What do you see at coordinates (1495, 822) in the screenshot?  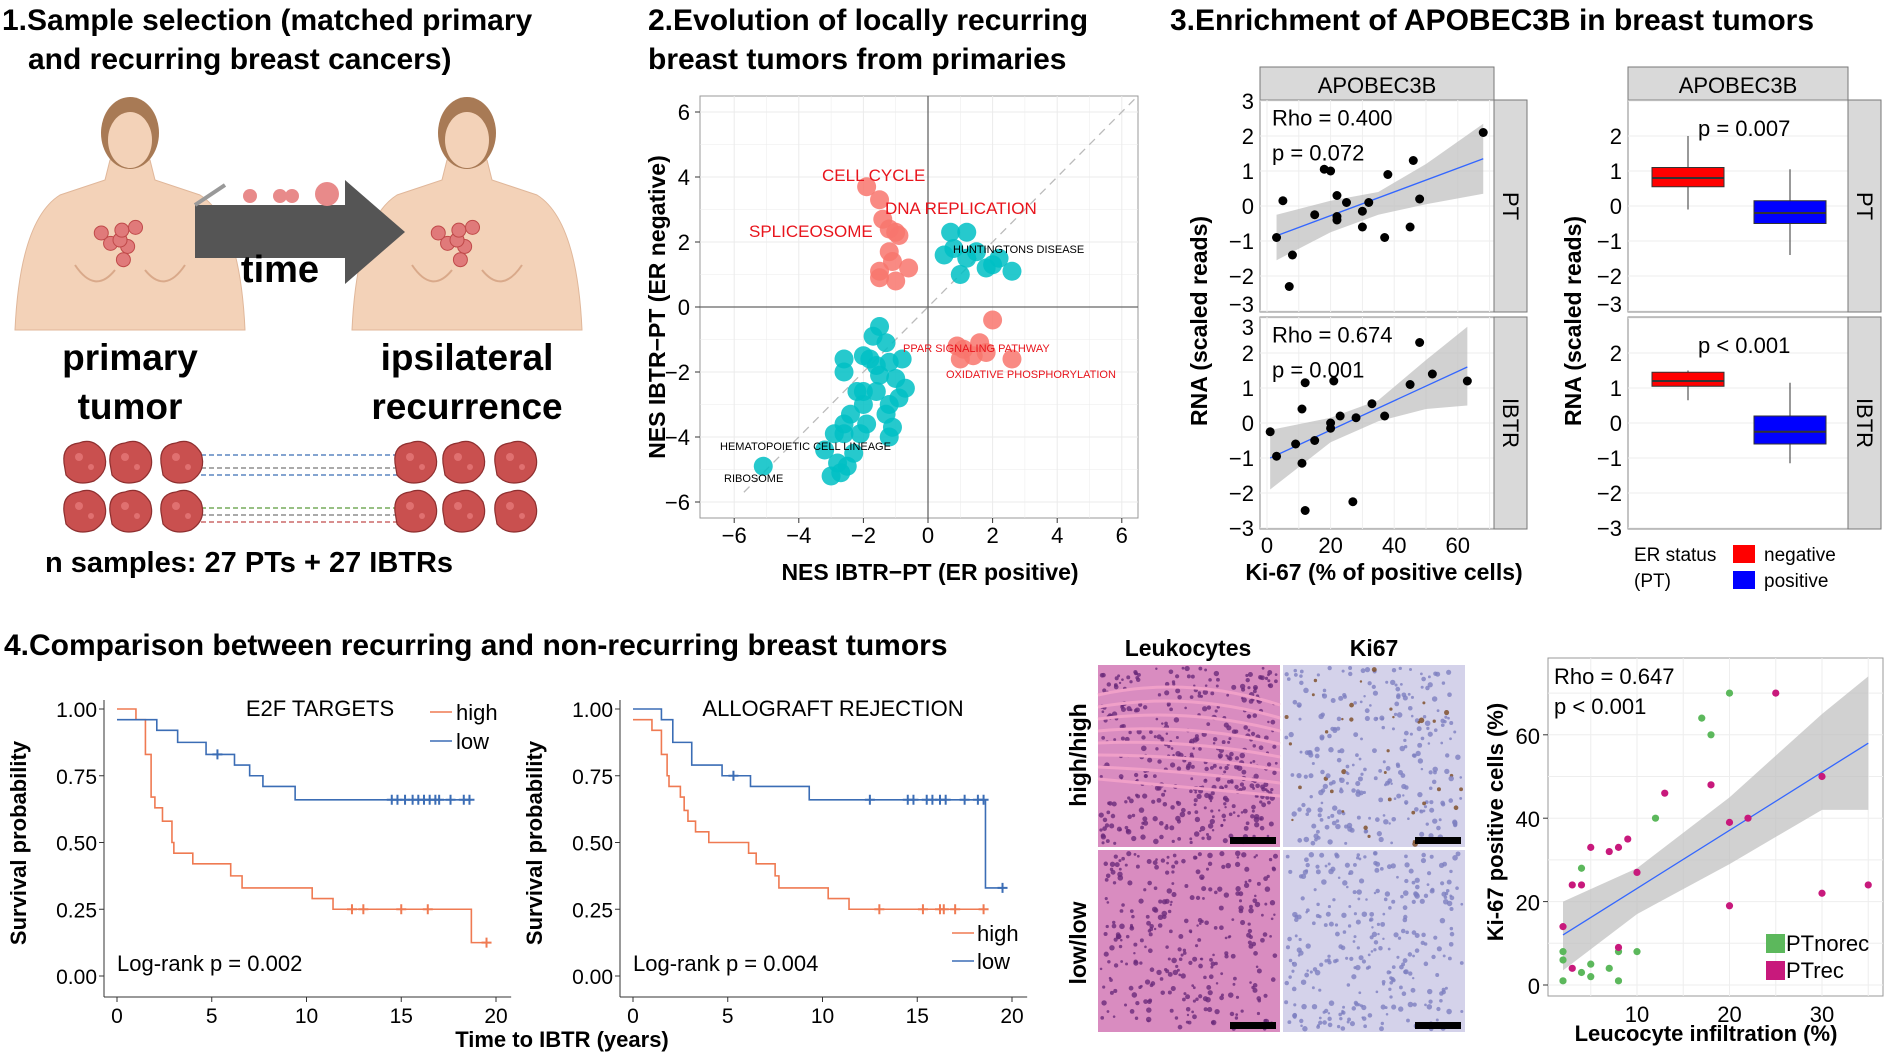 I see `y-axis-label: Ki-67 positive cells (%)` at bounding box center [1495, 822].